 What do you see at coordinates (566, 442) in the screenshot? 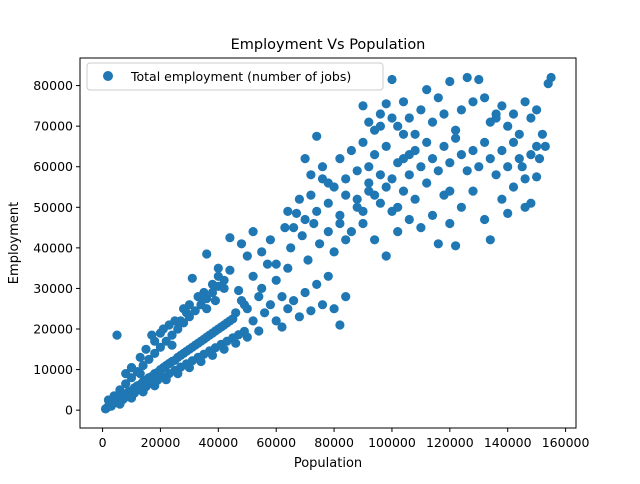
I see `x-tick-label: 160000` at bounding box center [566, 442].